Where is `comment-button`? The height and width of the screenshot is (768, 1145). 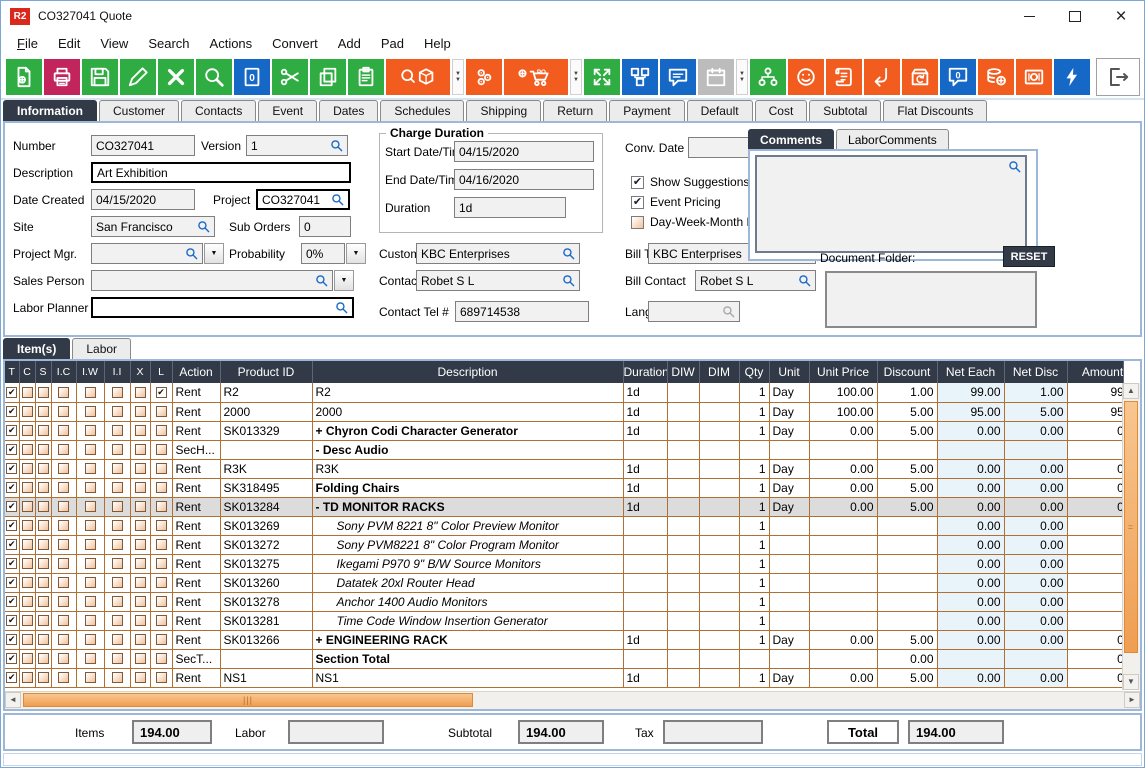 comment-button is located at coordinates (678, 76).